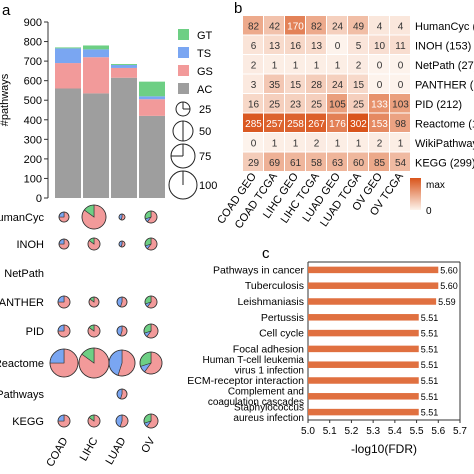  What do you see at coordinates (204, 90) in the screenshot?
I see `legend-label-ac: AC` at bounding box center [204, 90].